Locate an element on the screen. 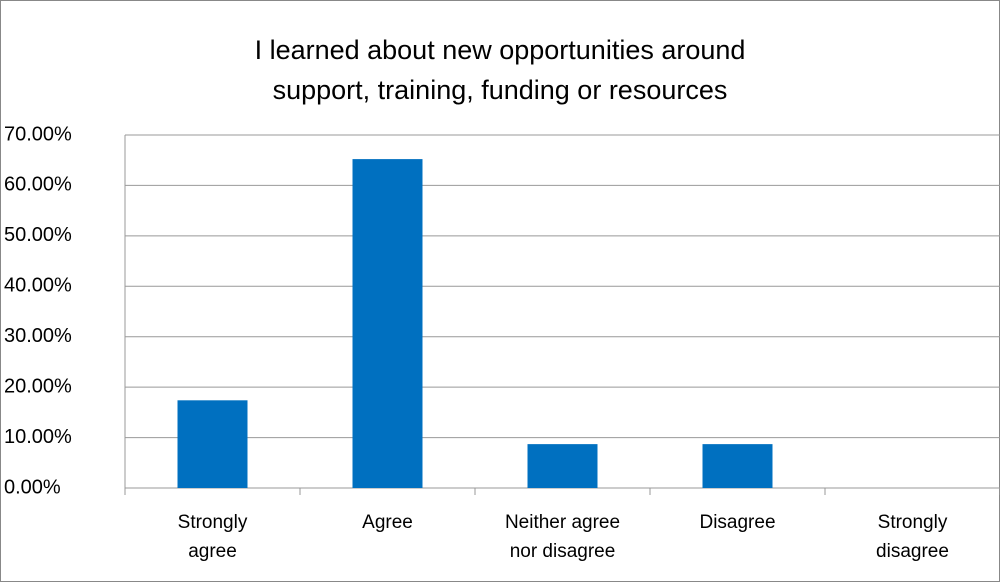 The width and height of the screenshot is (1000, 582). x-tick-label: Strongly disagree is located at coordinates (912, 537).